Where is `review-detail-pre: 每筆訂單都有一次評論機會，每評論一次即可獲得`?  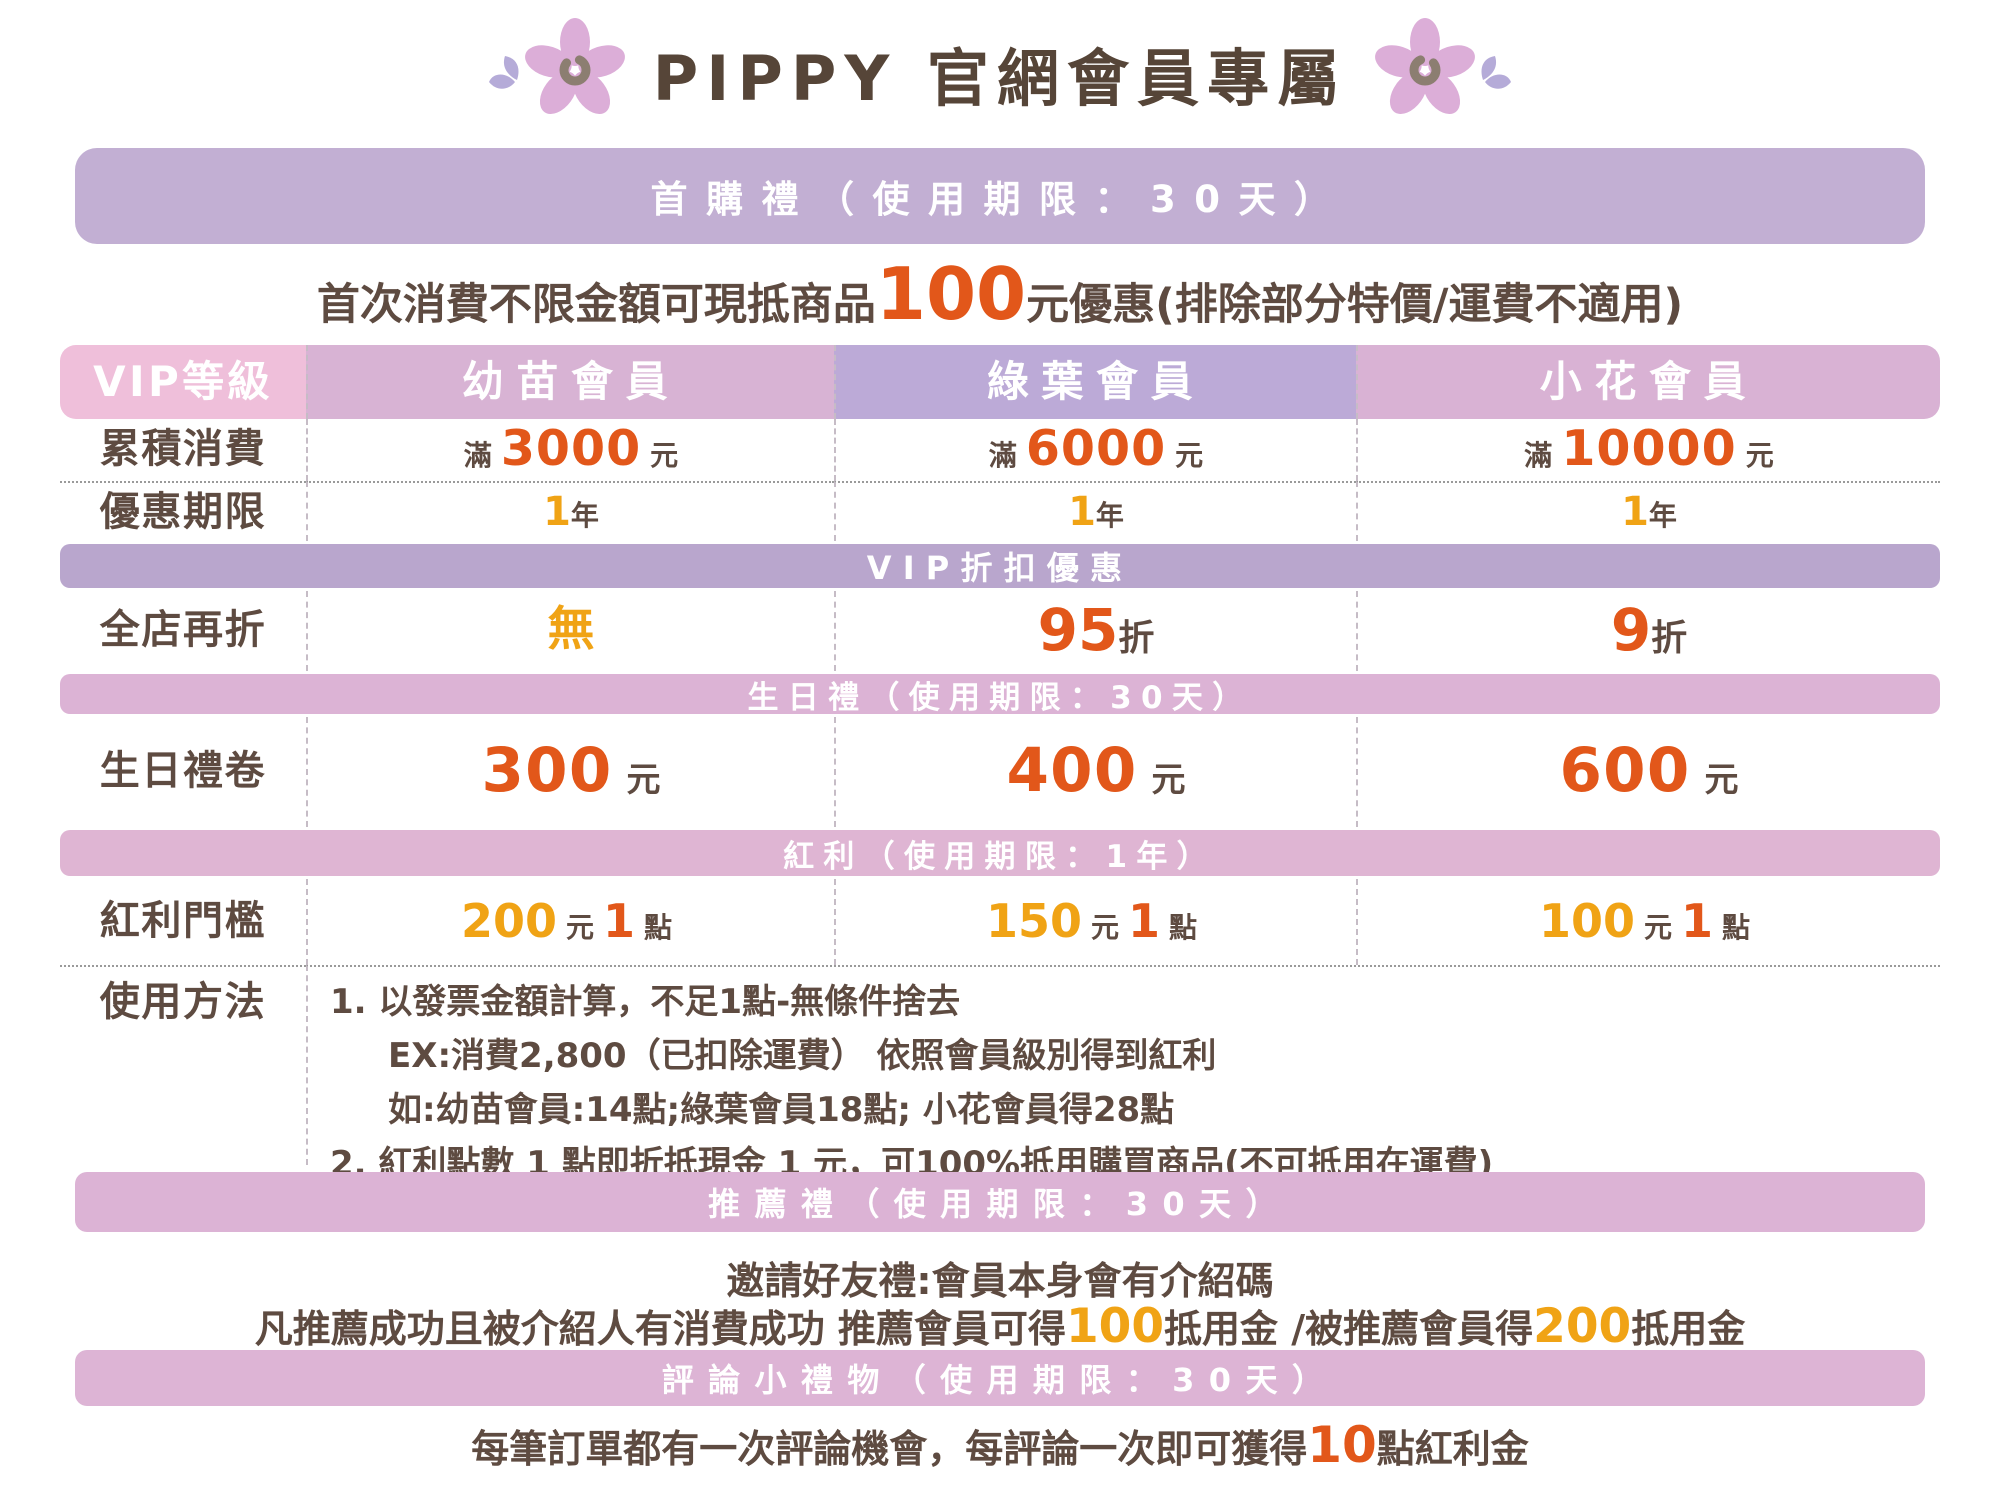 review-detail-pre: 每筆訂單都有一次評論機會，每評論一次即可獲得 is located at coordinates (889, 1449).